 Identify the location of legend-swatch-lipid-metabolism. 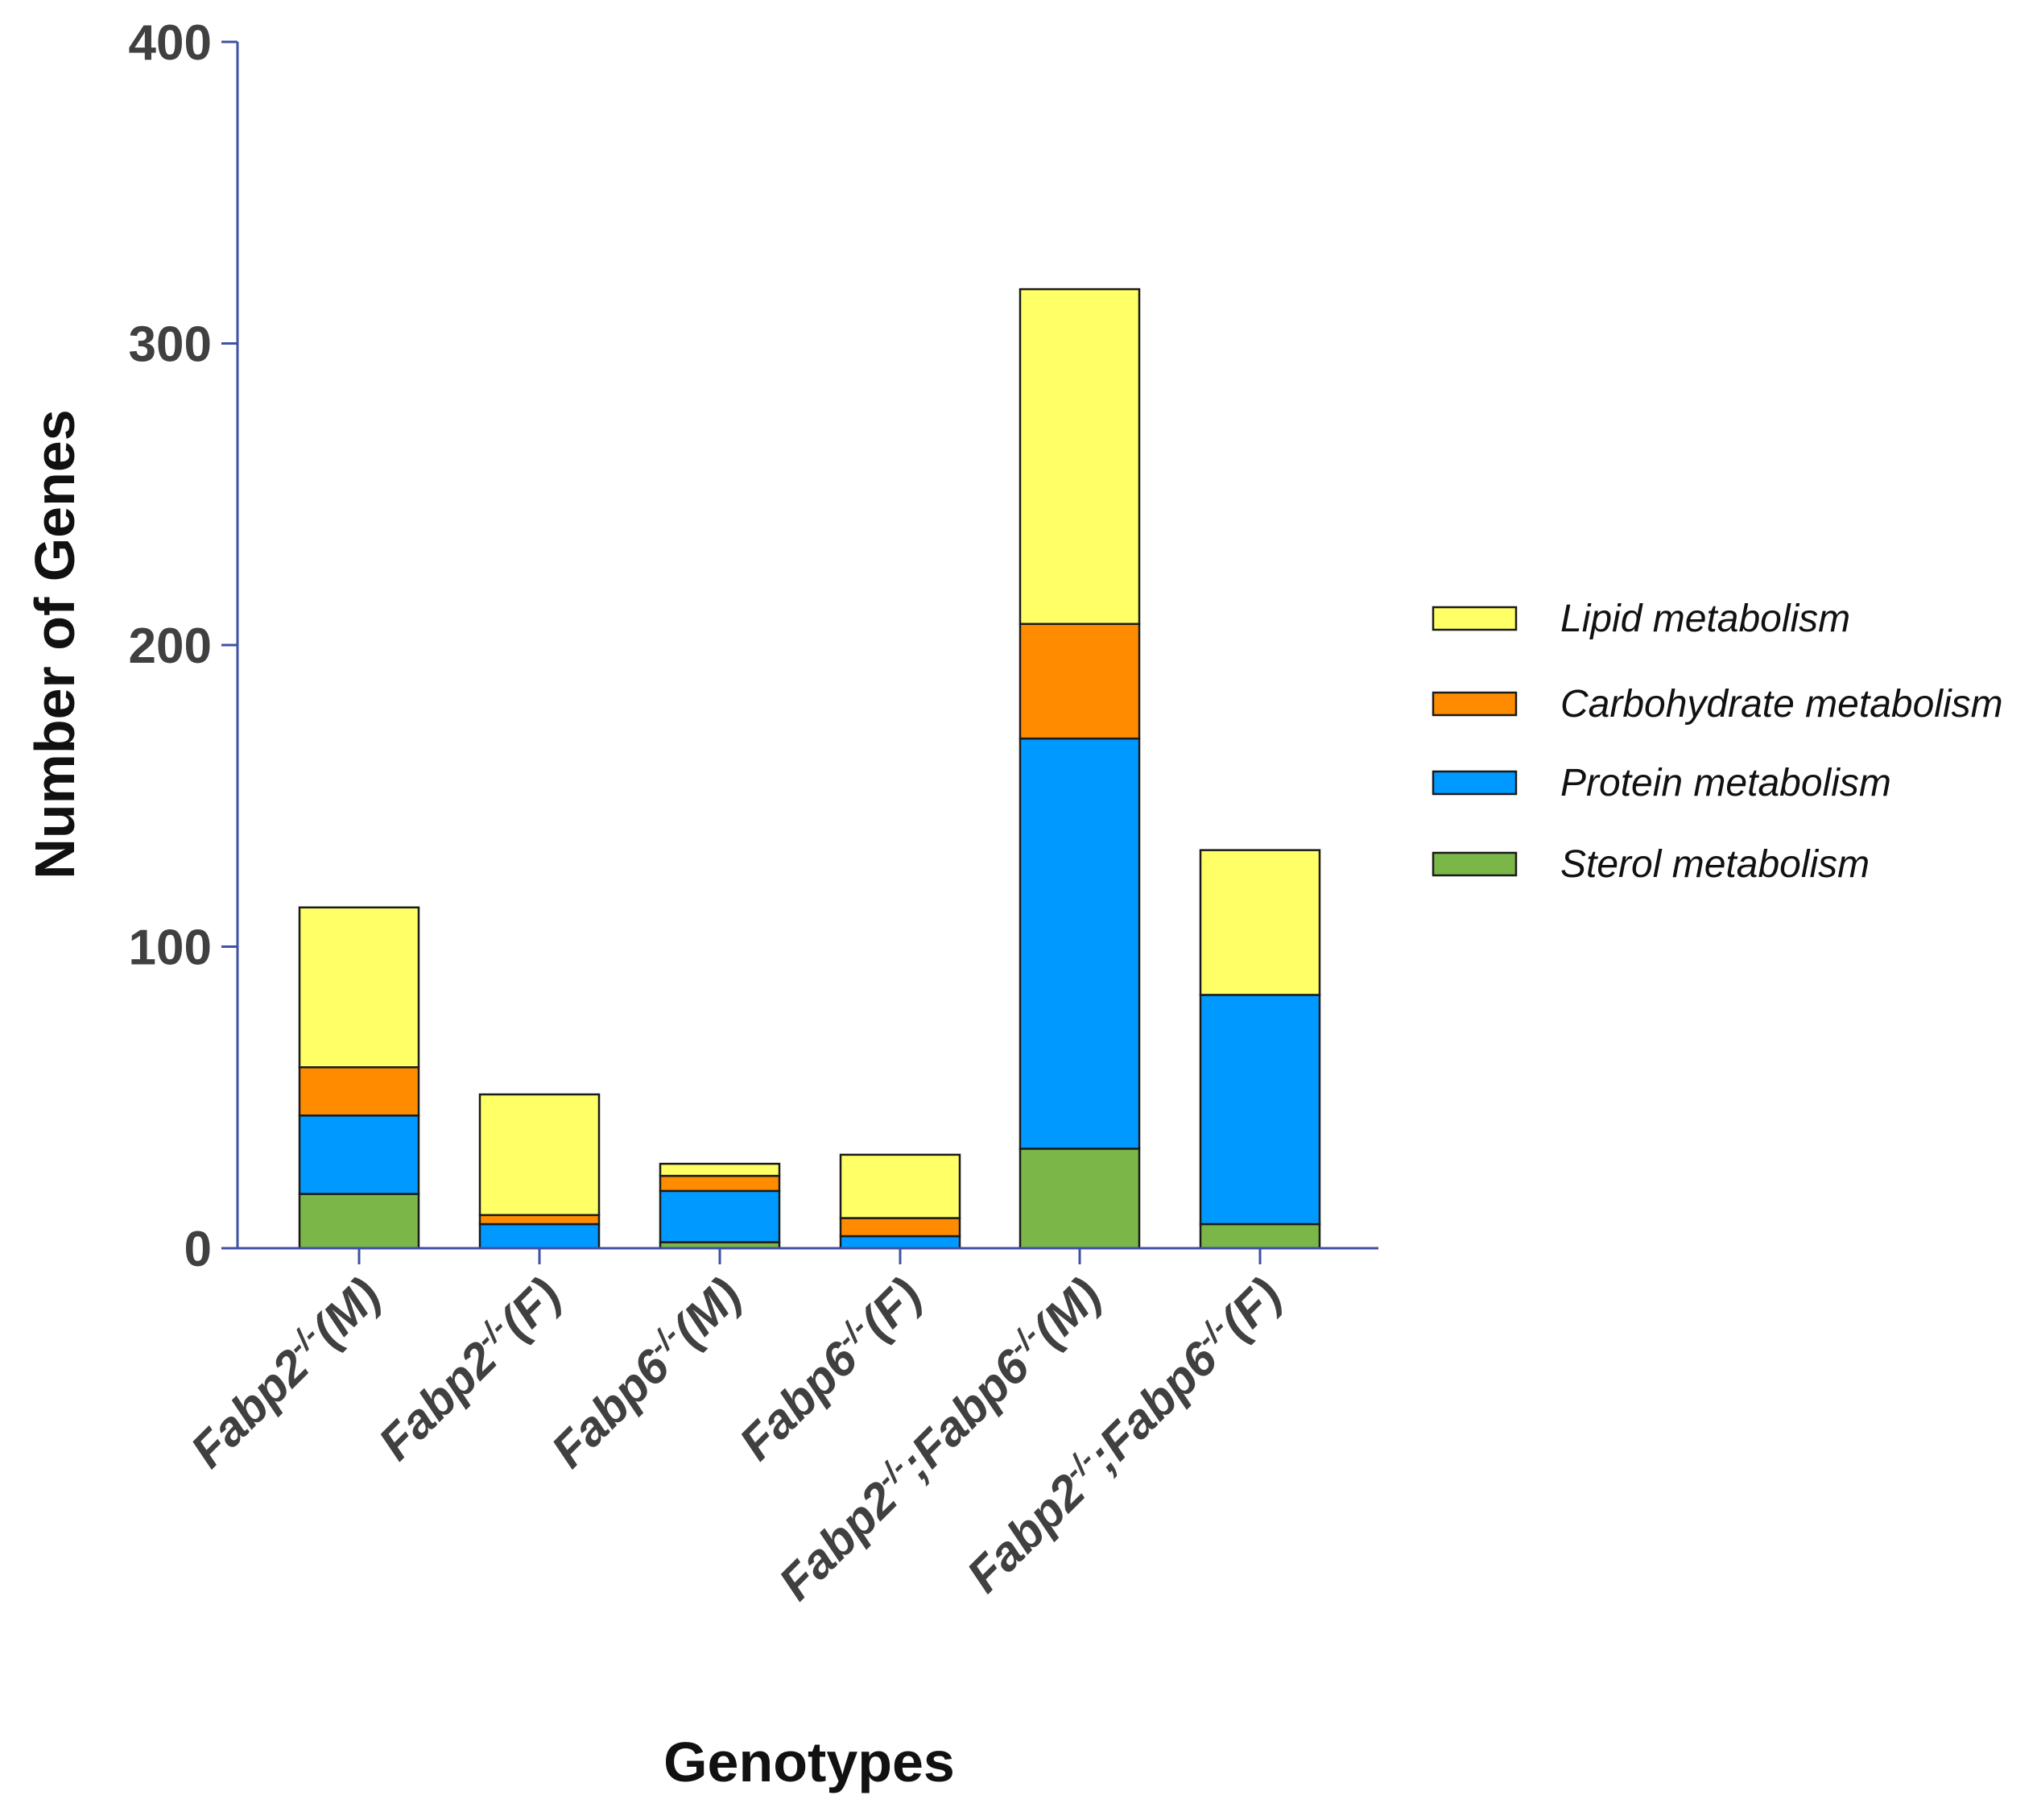
(1475, 619).